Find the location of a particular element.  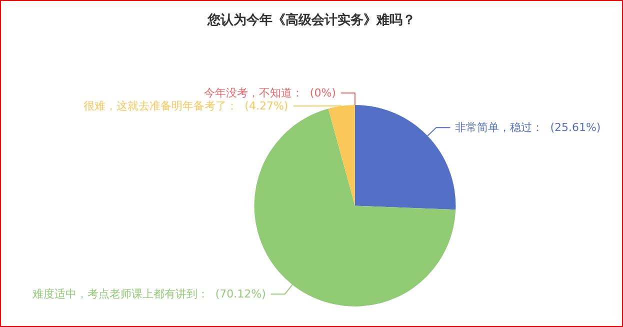

slice-label: 非常简单，稳过： (25.61%) is located at coordinates (528, 127).